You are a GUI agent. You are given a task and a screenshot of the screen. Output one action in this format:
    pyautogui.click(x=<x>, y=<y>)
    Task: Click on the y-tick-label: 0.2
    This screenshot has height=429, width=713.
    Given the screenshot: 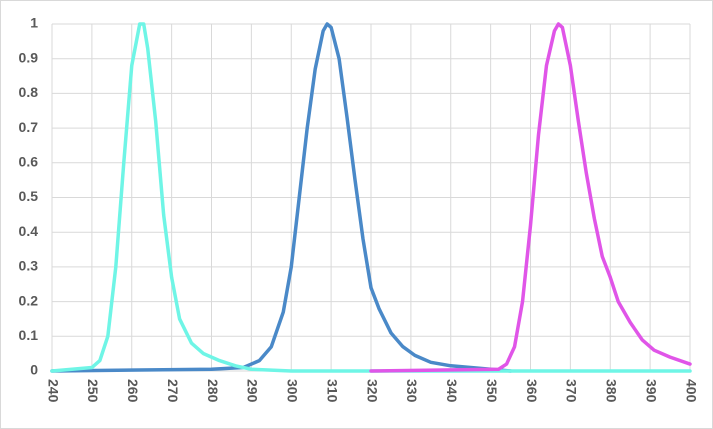 What is the action you would take?
    pyautogui.click(x=29, y=300)
    